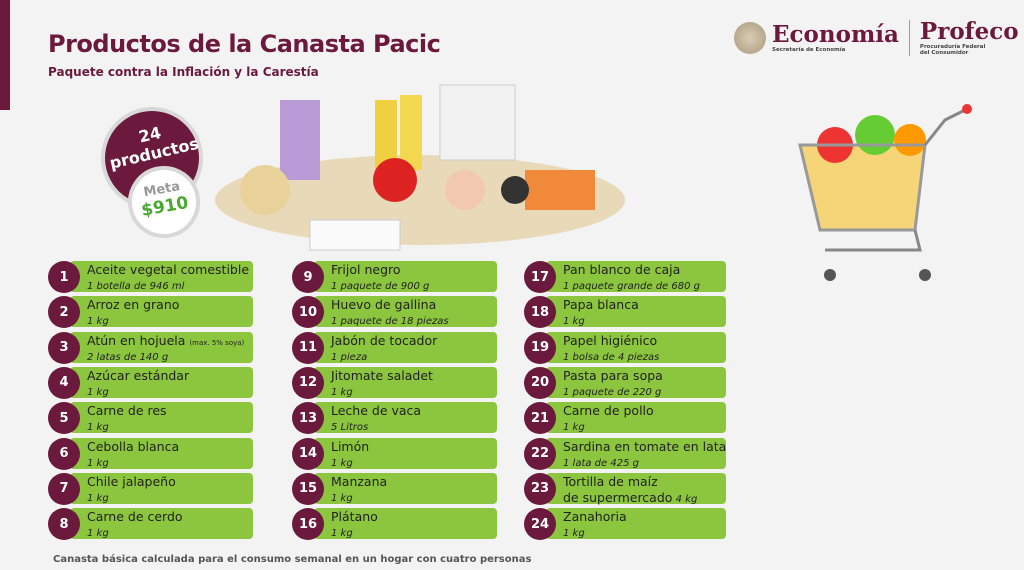 The width and height of the screenshot is (1024, 570). What do you see at coordinates (5, 55) in the screenshot?
I see `accent-bar` at bounding box center [5, 55].